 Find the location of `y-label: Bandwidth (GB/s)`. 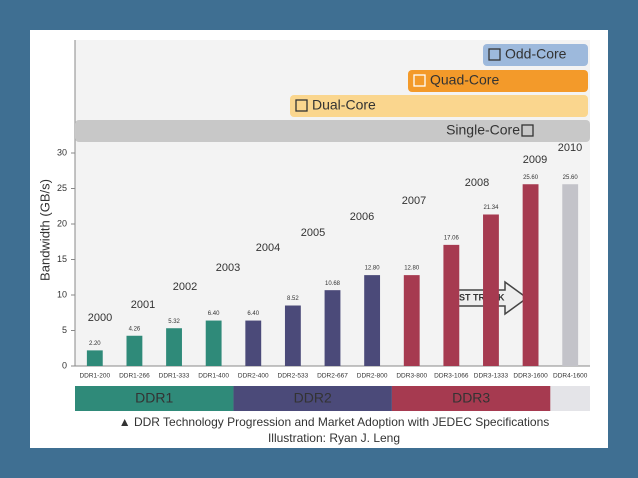

y-label: Bandwidth (GB/s) is located at coordinates (44, 230).